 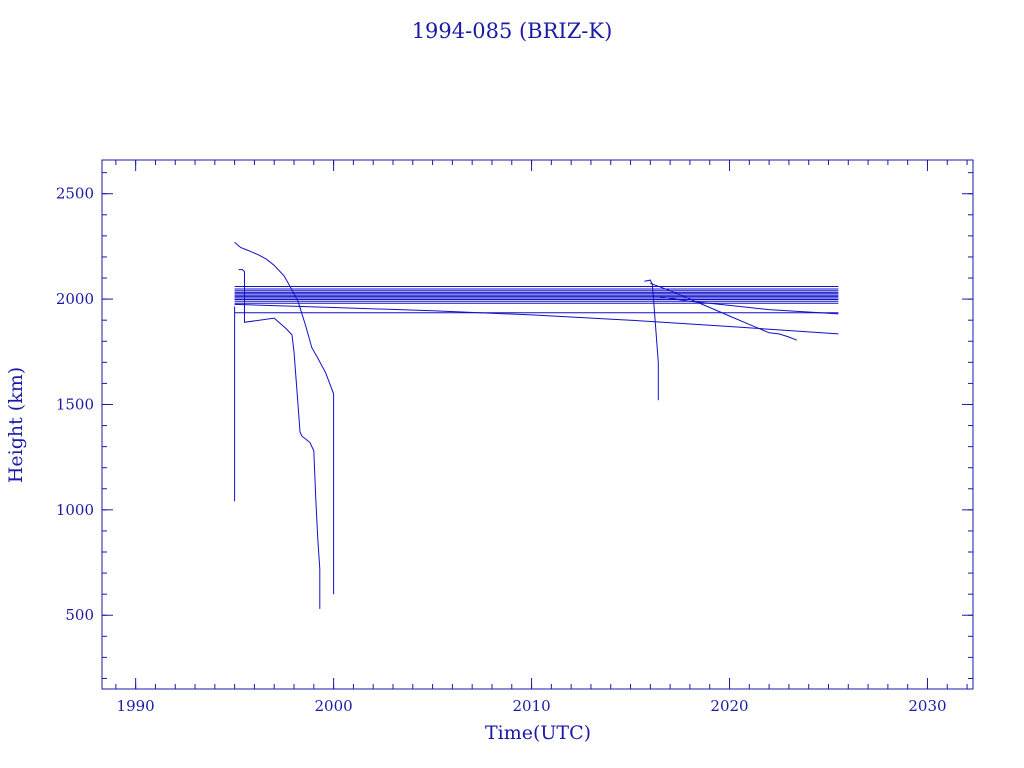 I want to click on y-tick-label: 2500, so click(x=75, y=194).